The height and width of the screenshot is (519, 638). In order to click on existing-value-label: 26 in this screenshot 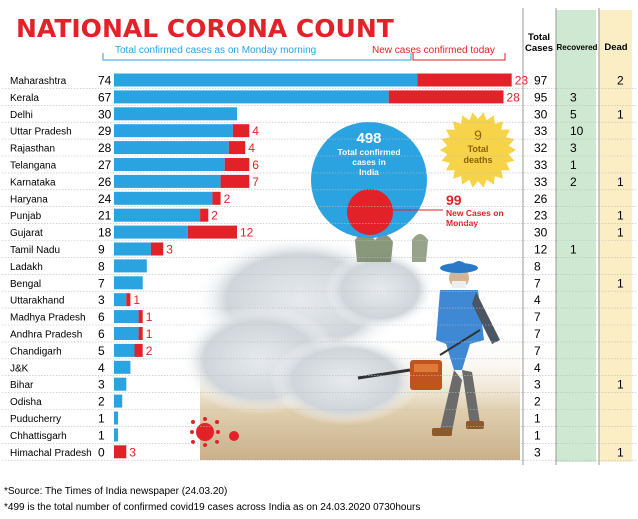, I will do `click(105, 182)`.